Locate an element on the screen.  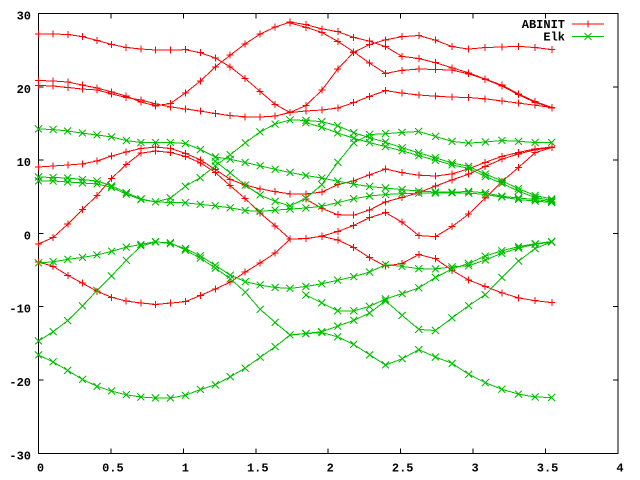
svg-text: -10 is located at coordinates (20, 310).